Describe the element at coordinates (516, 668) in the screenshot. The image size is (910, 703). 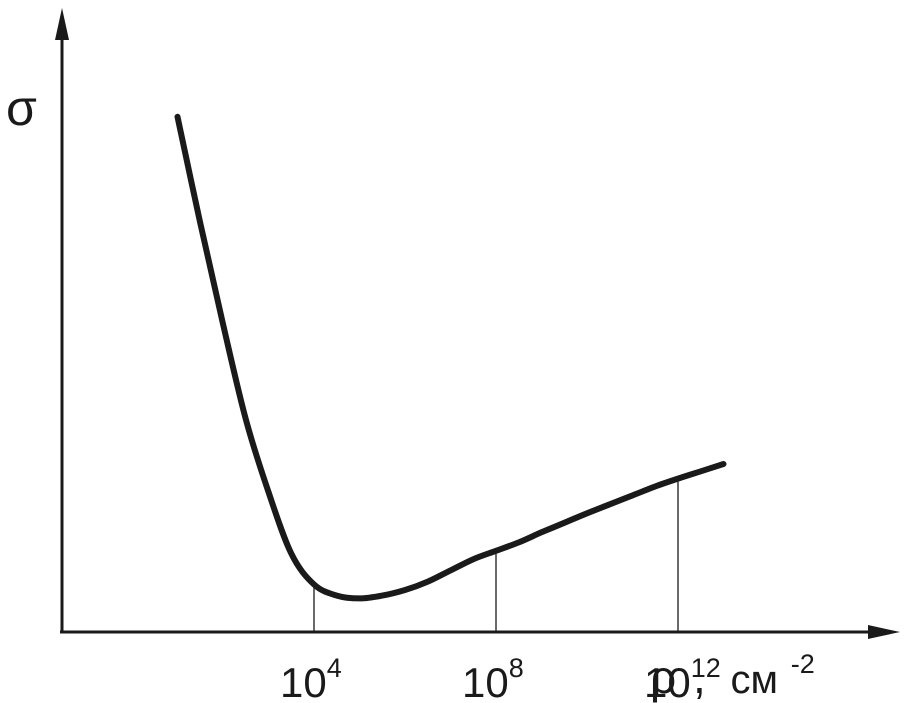
I see `x-tick-exponent: 8` at that location.